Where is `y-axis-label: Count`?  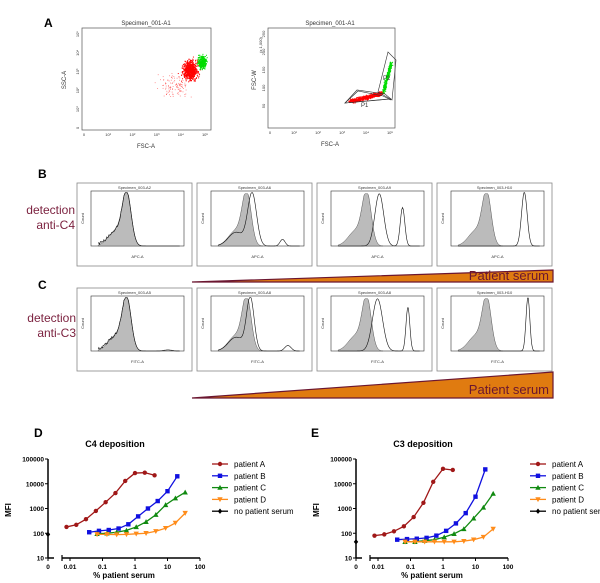
y-axis-label: Count is located at coordinates (82, 218).